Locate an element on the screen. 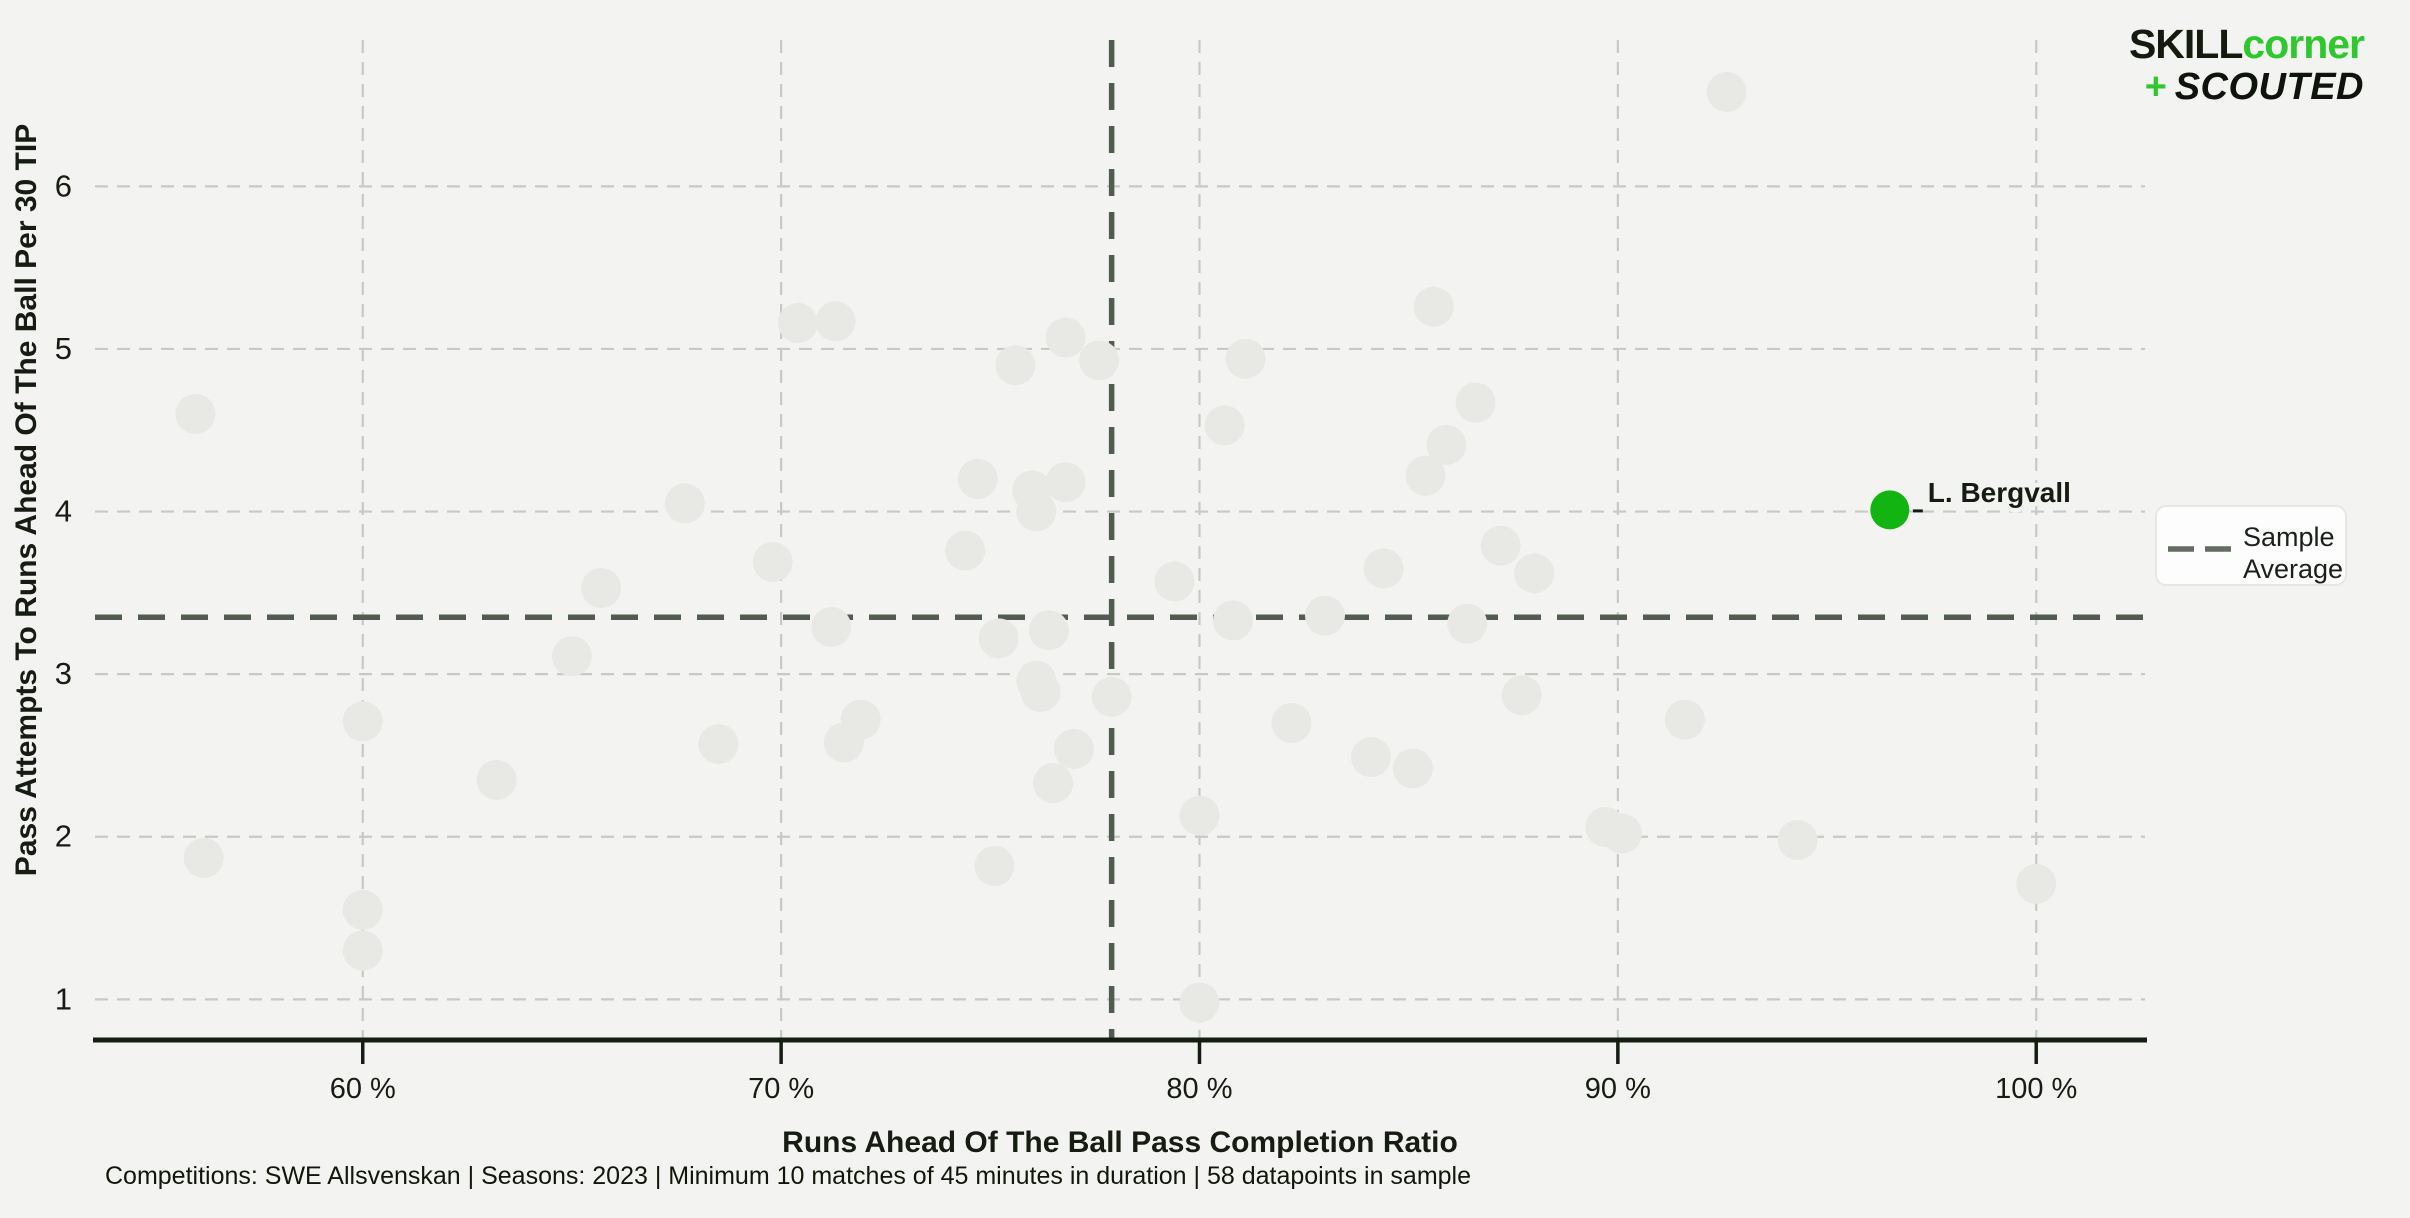 This screenshot has width=2410, height=1218. legend-label-line2: Average is located at coordinates (2293, 569).